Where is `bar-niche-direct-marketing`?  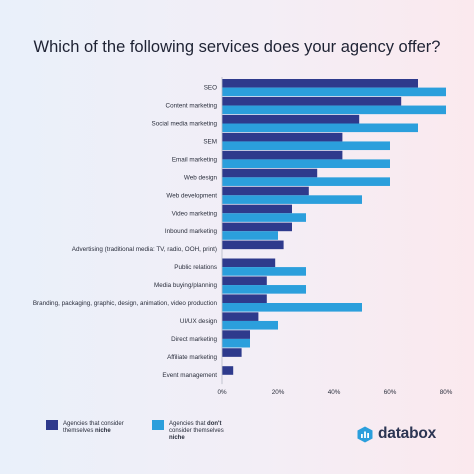
bar-niche-direct-marketing is located at coordinates (236, 334).